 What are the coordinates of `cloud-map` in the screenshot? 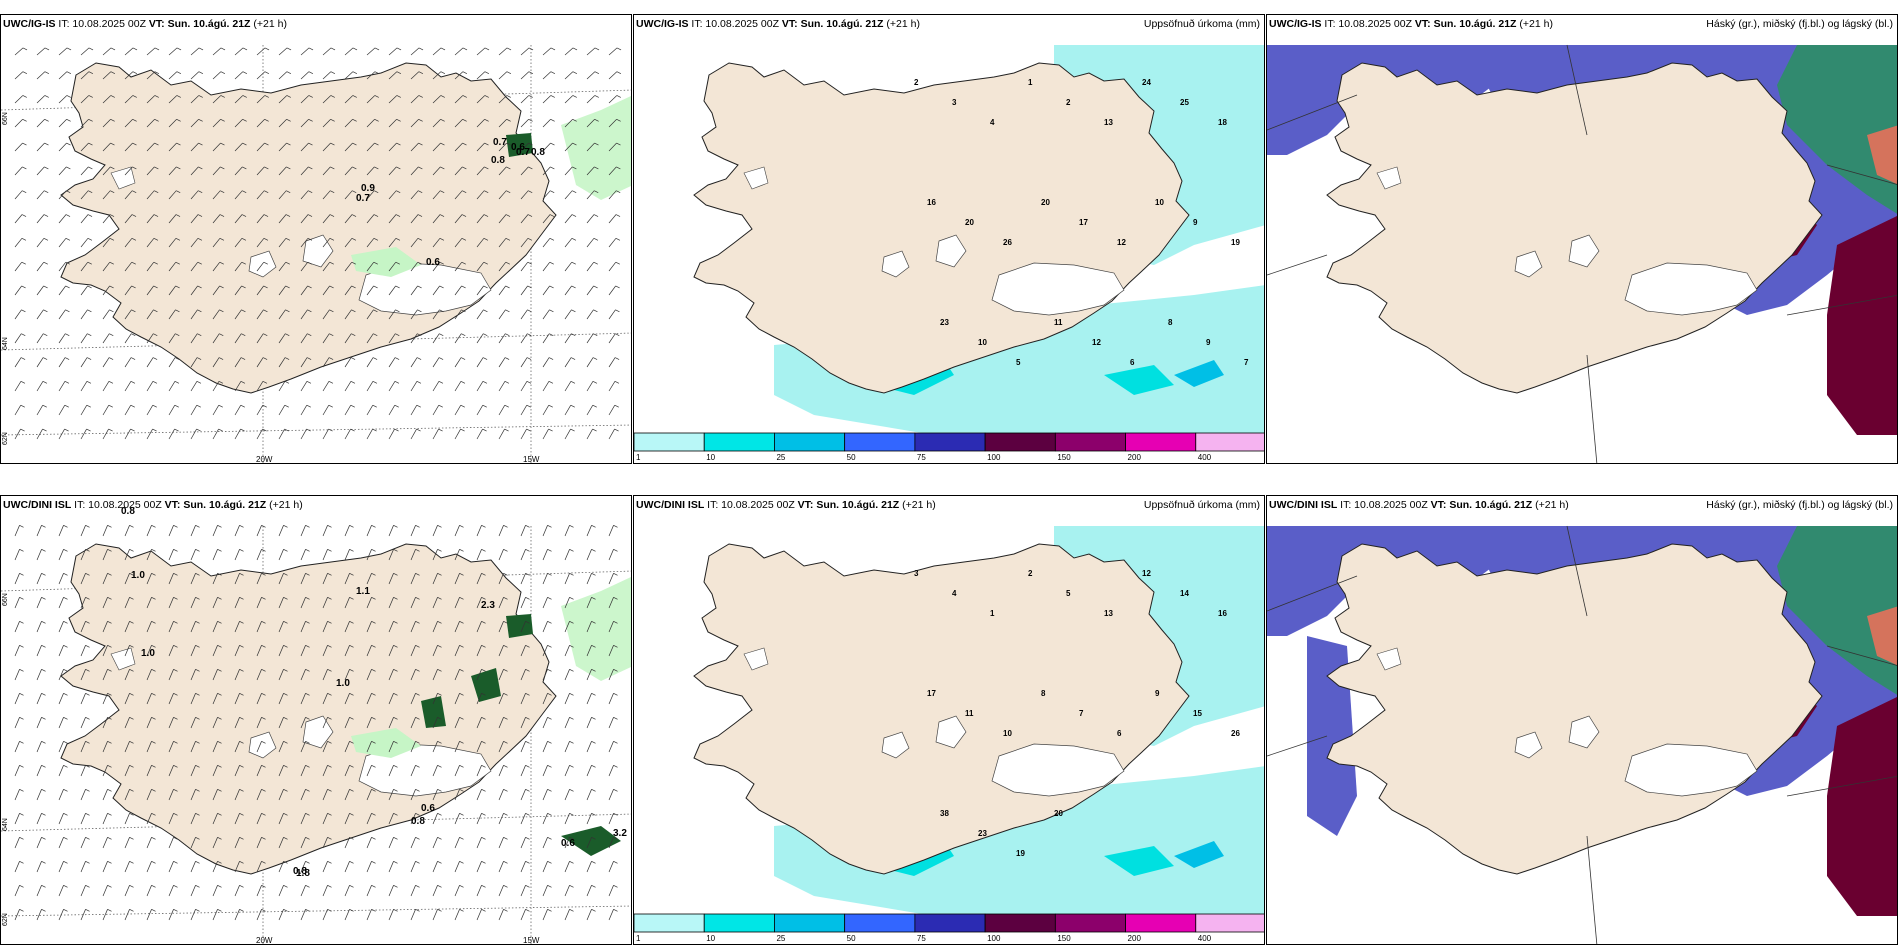 It's located at (1582, 253).